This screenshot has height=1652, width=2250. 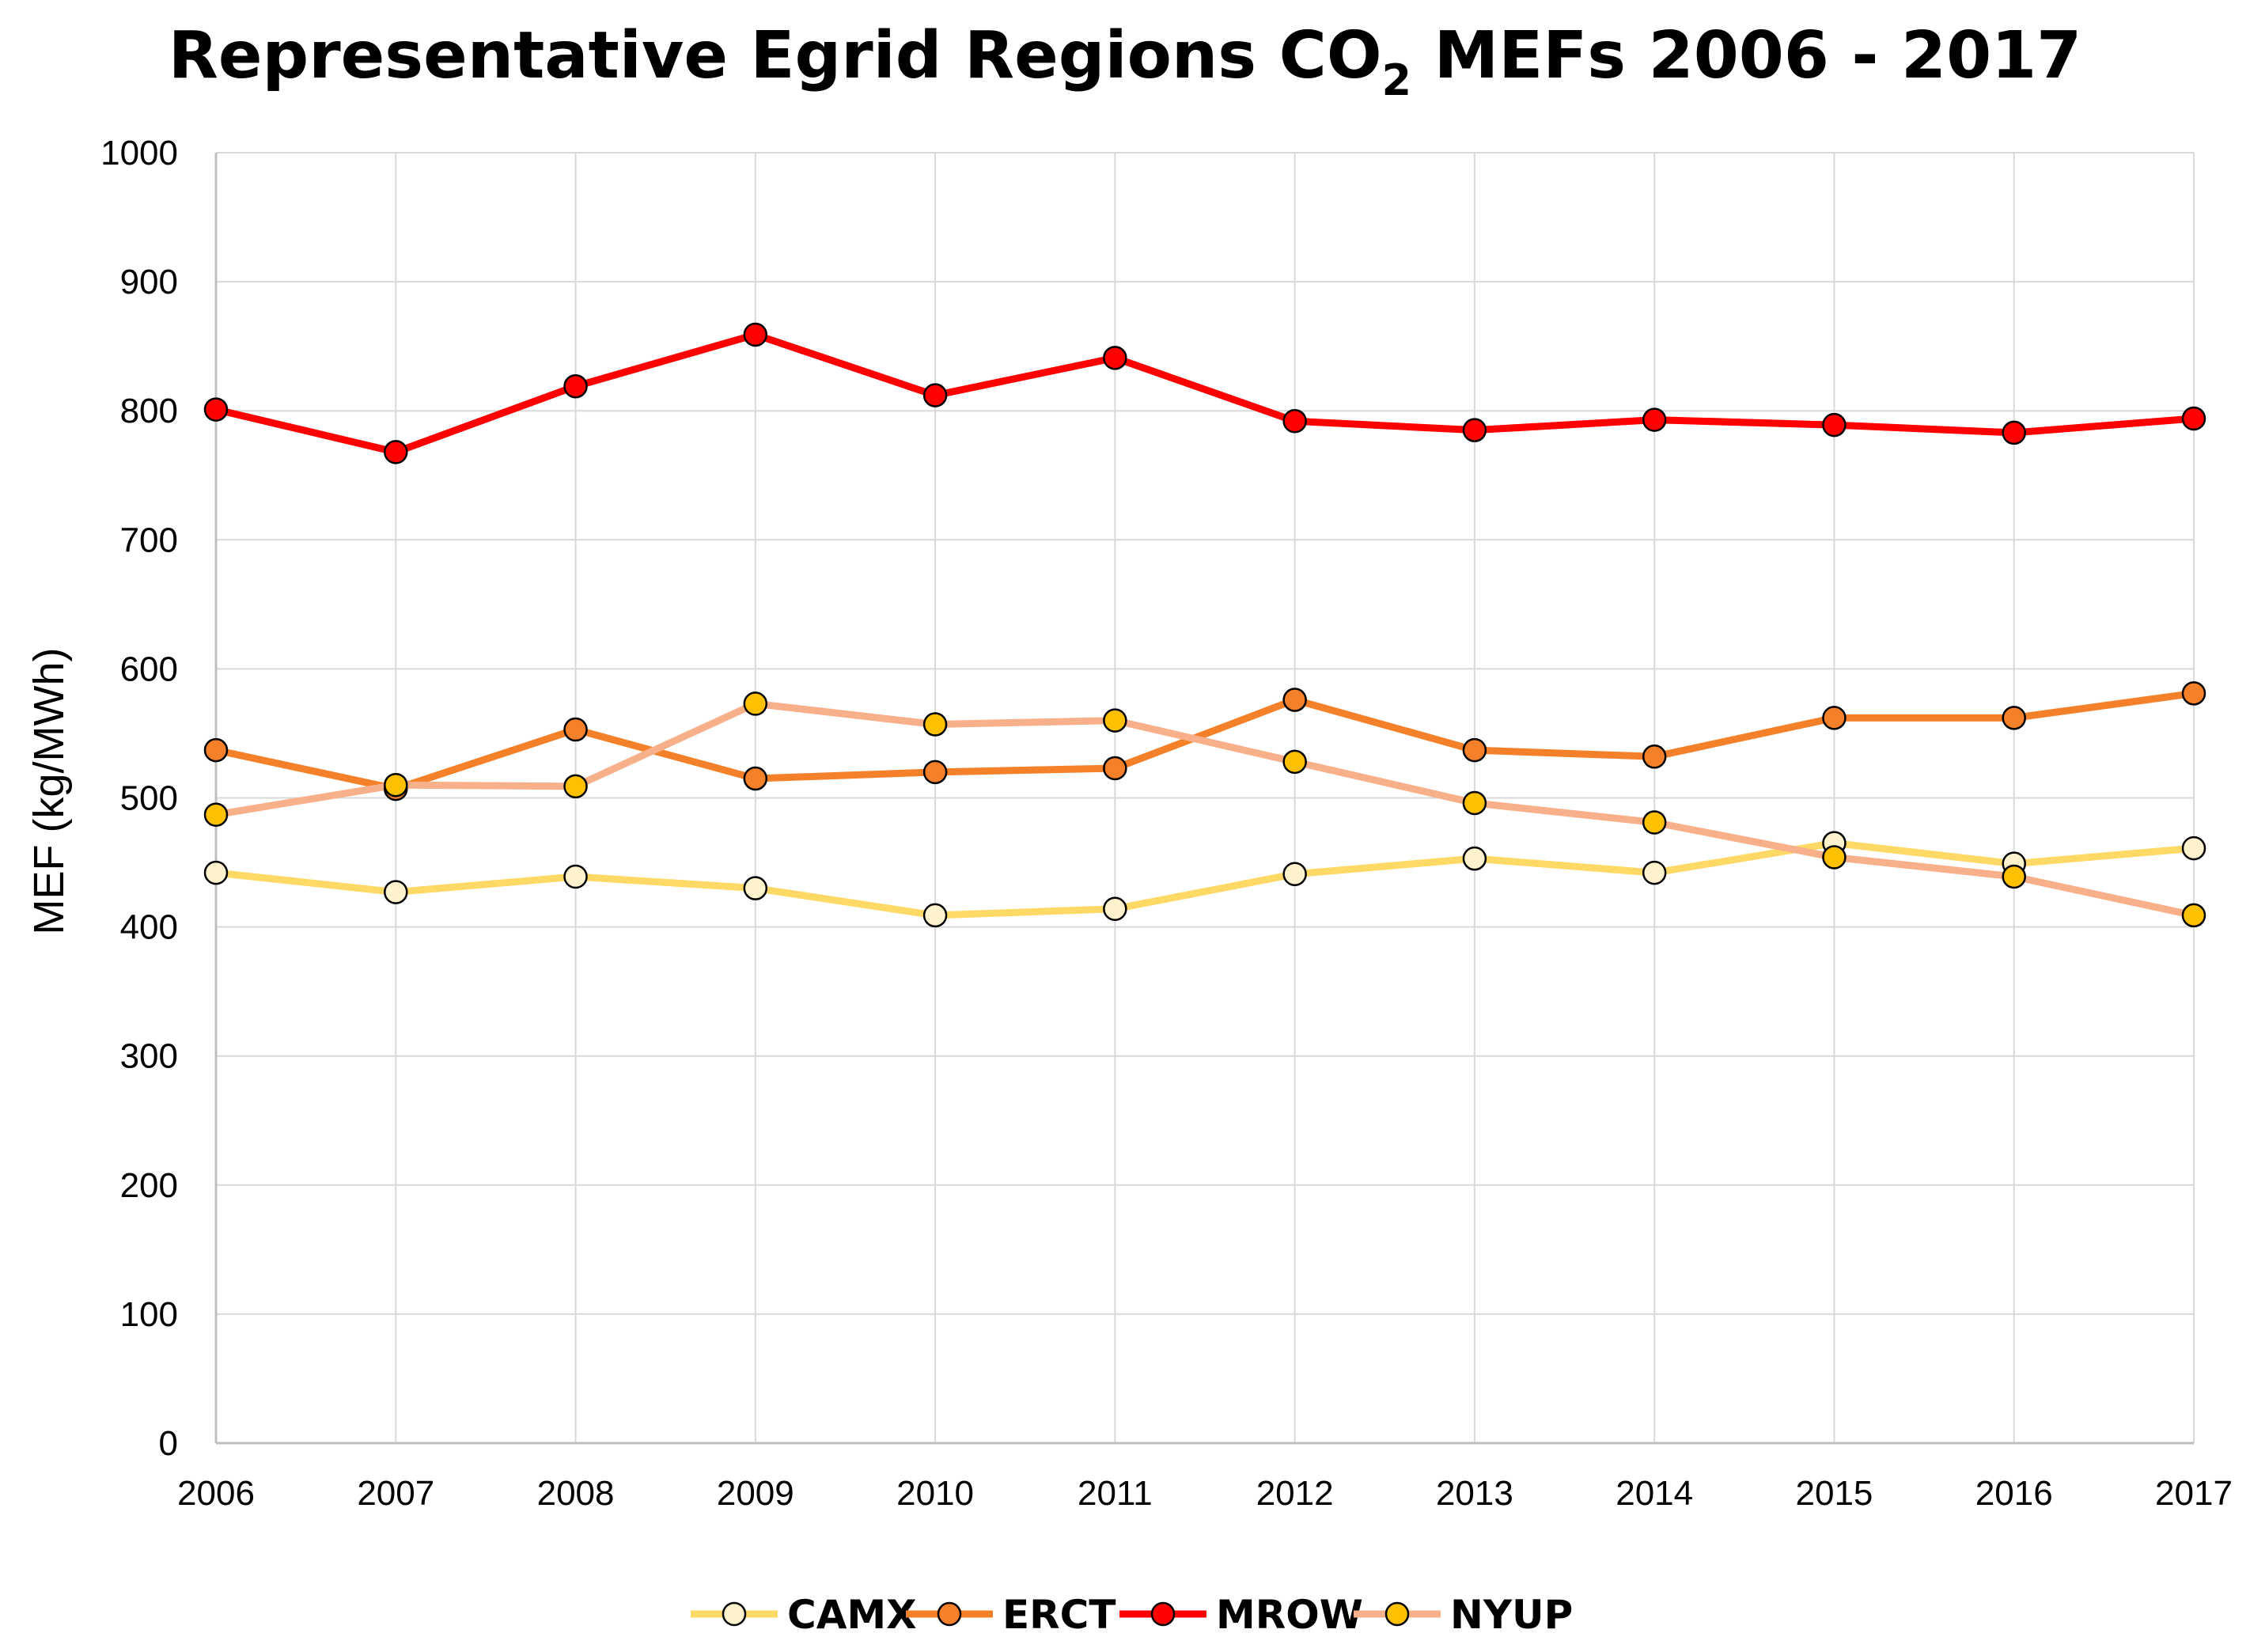 I want to click on y-tick-label: 300, so click(x=149, y=1057).